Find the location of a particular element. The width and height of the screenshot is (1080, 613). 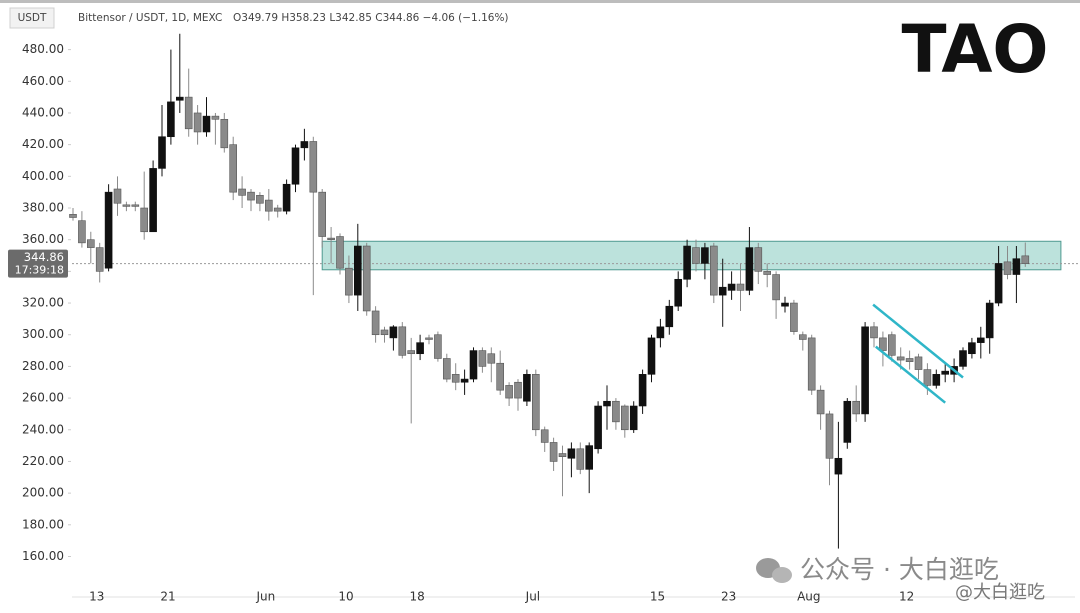

x-tick-label: Jun is located at coordinates (266, 597).